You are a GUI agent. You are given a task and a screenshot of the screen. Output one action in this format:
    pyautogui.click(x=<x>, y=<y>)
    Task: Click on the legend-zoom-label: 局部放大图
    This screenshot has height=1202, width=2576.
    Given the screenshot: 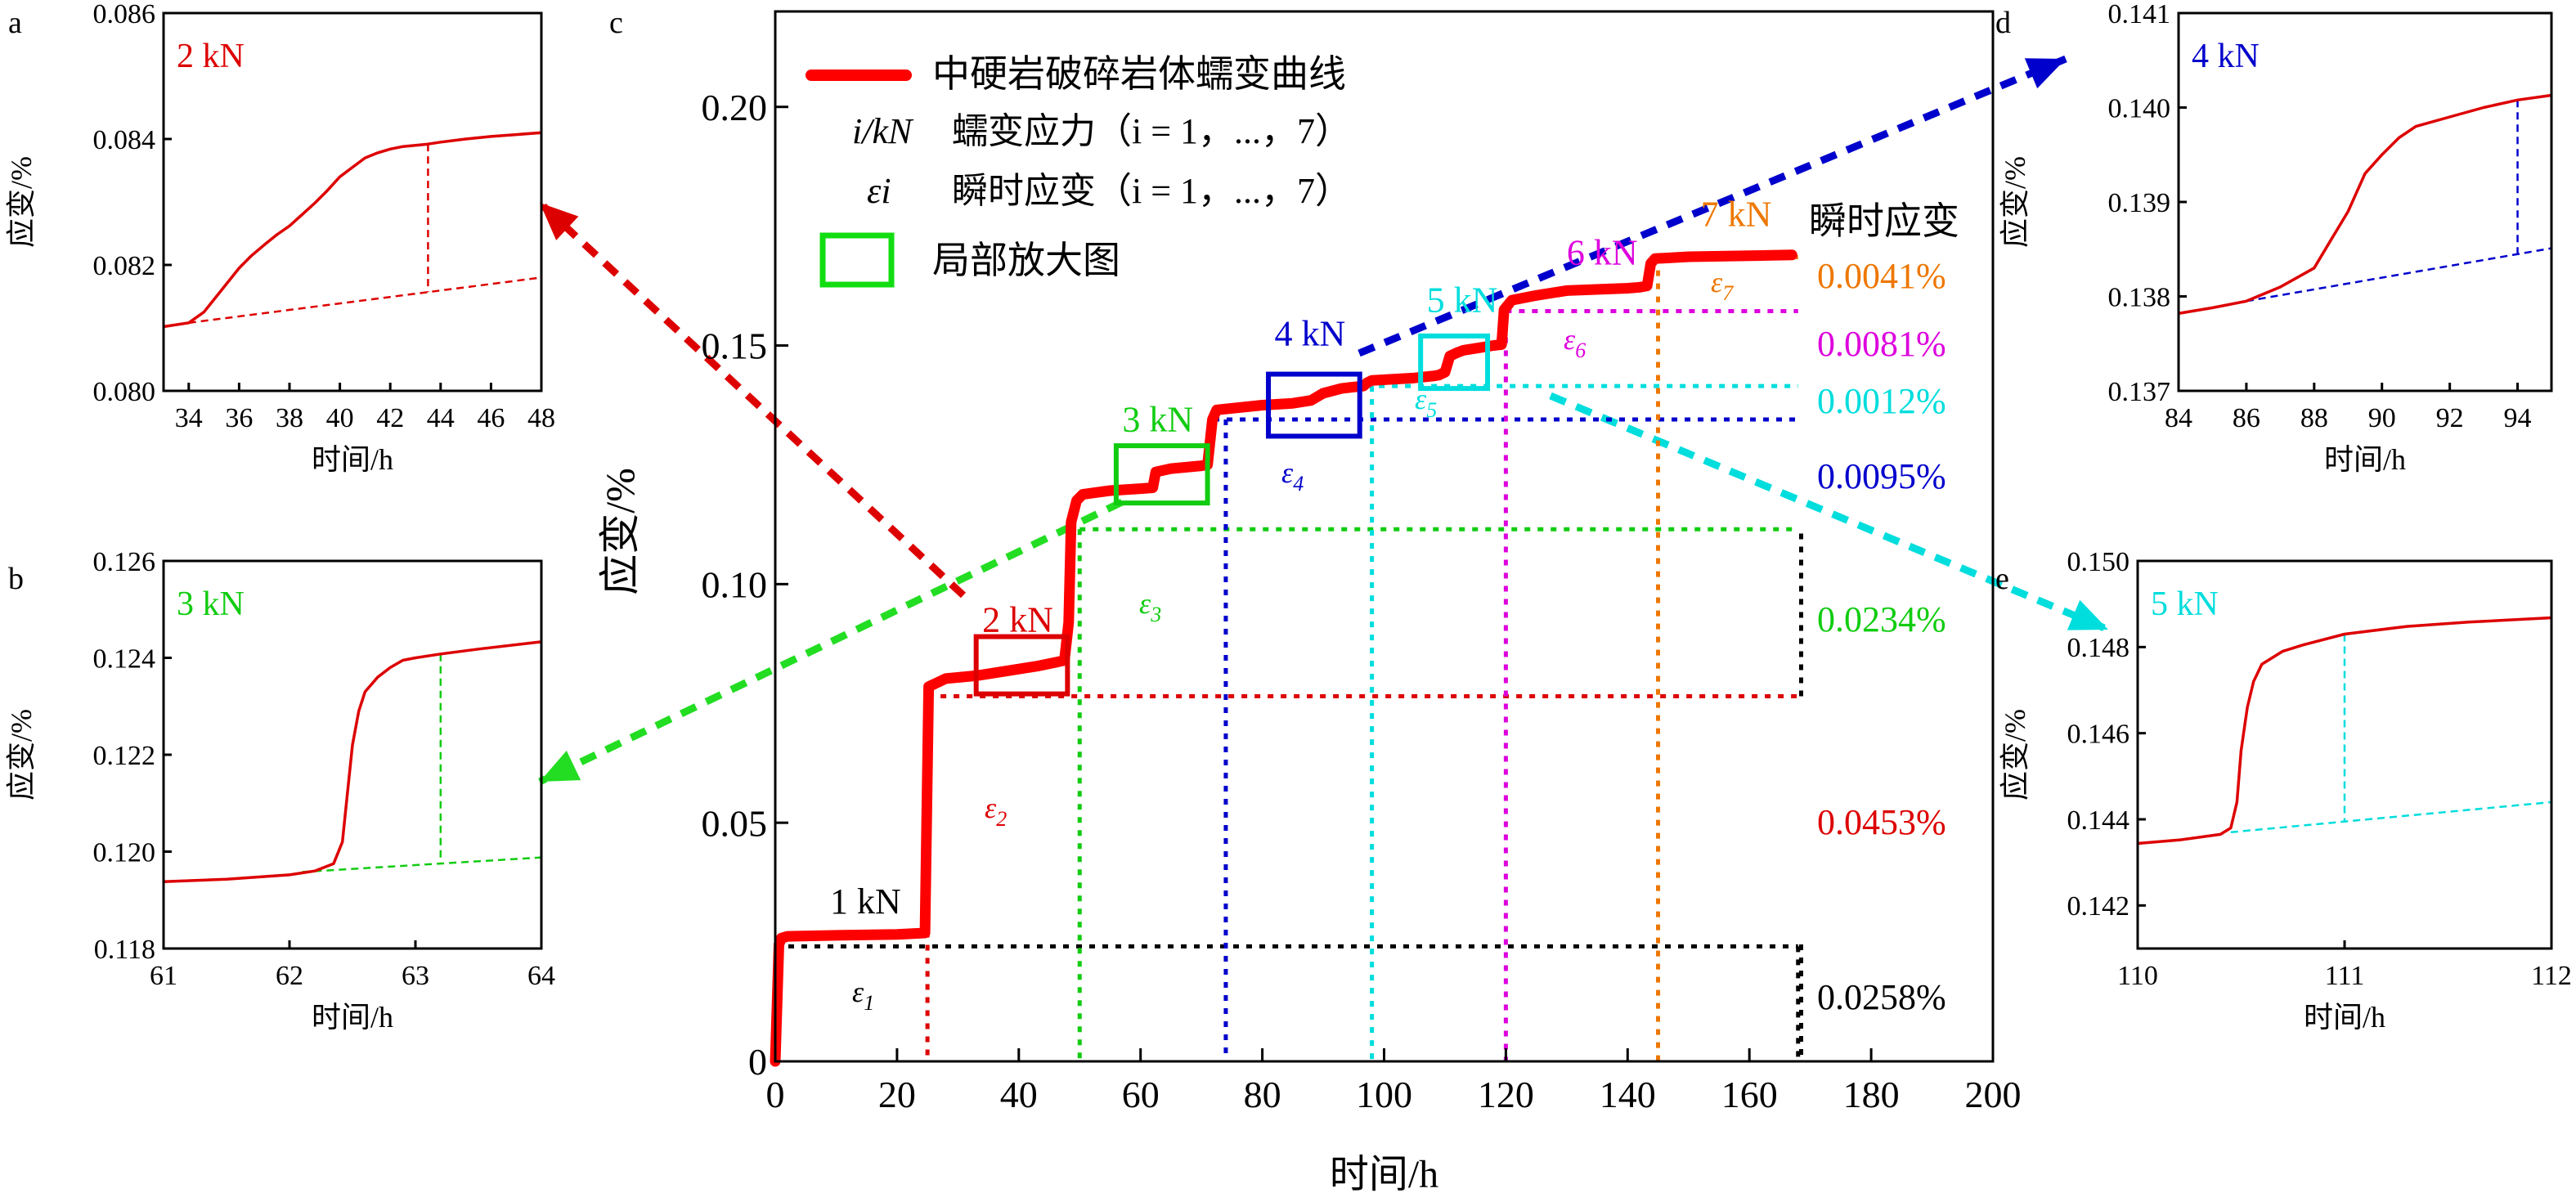 What is the action you would take?
    pyautogui.click(x=1026, y=260)
    